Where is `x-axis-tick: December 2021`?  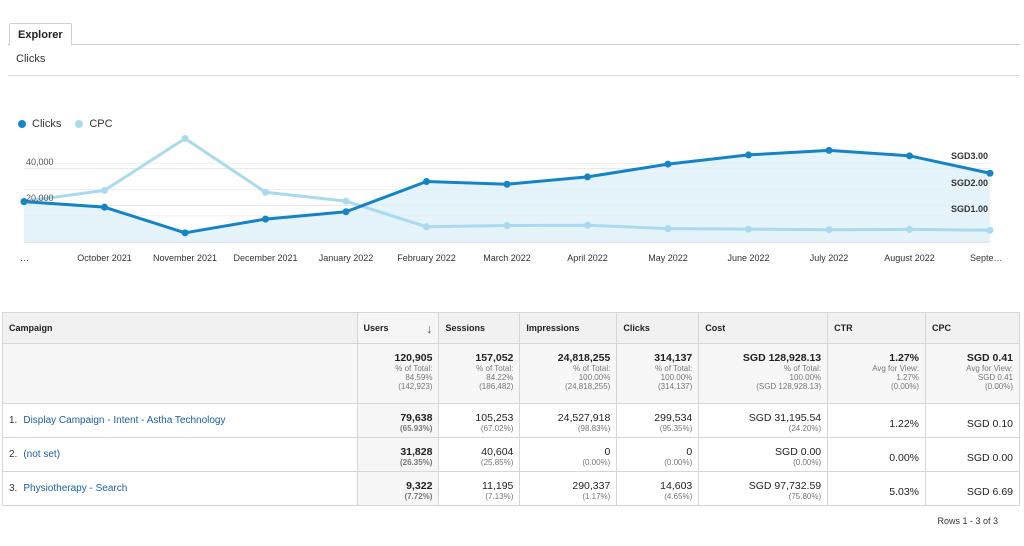
x-axis-tick: December 2021 is located at coordinates (265, 258).